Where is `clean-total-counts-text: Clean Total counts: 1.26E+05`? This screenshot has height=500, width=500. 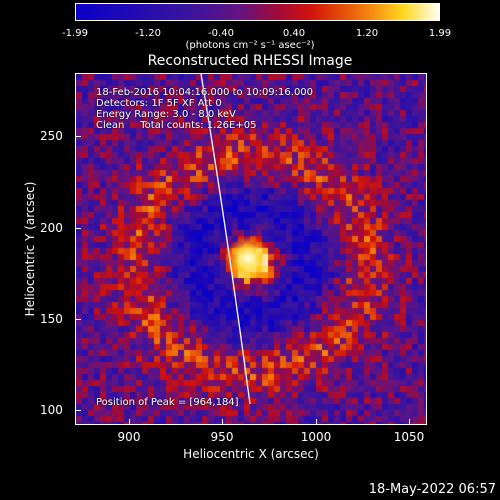
clean-total-counts-text: Clean Total counts: 1.26E+05 is located at coordinates (176, 125).